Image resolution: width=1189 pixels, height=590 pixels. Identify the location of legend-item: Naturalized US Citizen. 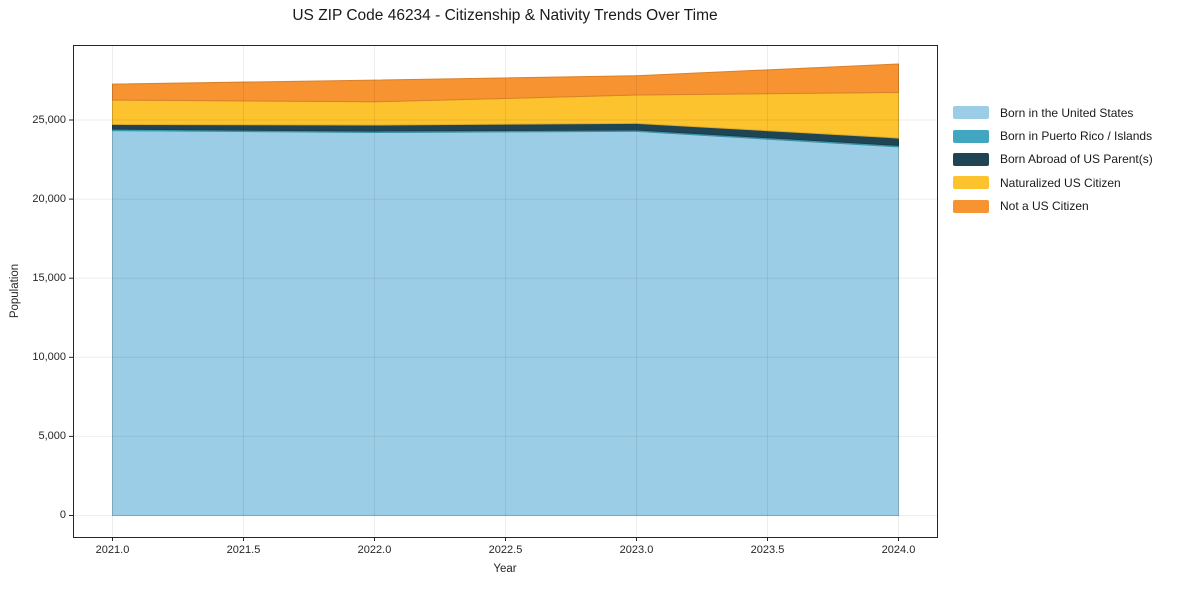
(1053, 182).